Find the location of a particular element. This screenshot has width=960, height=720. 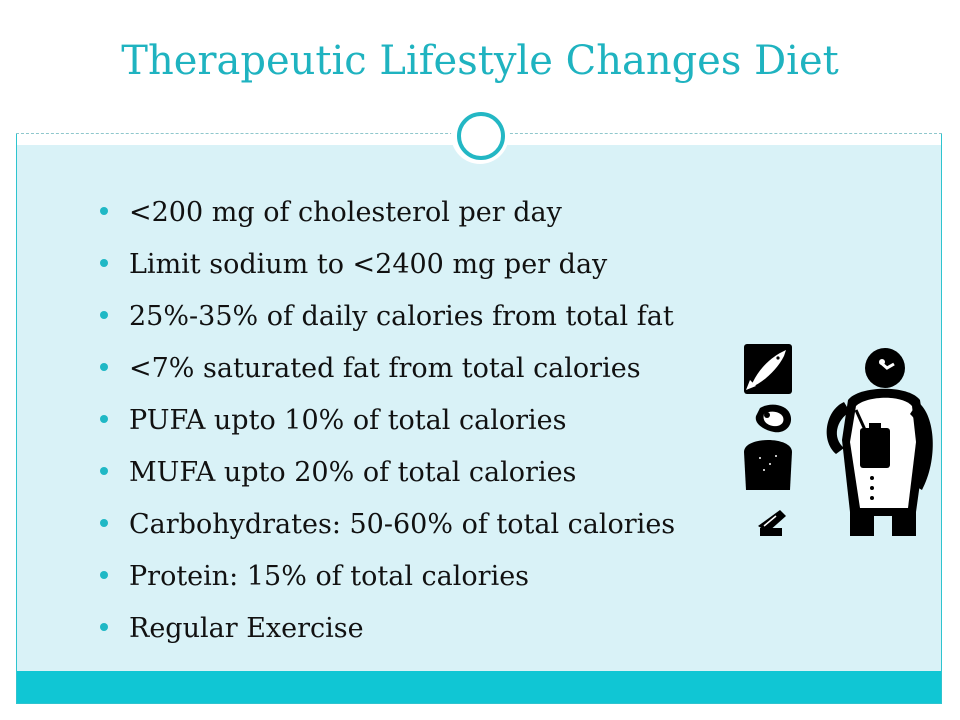

bullet-item: <7% saturated fat from total calories is located at coordinates (385, 374).